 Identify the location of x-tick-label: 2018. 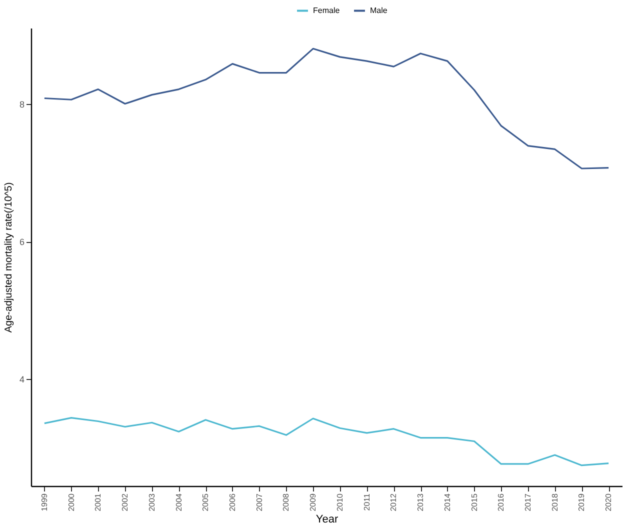
(555, 502).